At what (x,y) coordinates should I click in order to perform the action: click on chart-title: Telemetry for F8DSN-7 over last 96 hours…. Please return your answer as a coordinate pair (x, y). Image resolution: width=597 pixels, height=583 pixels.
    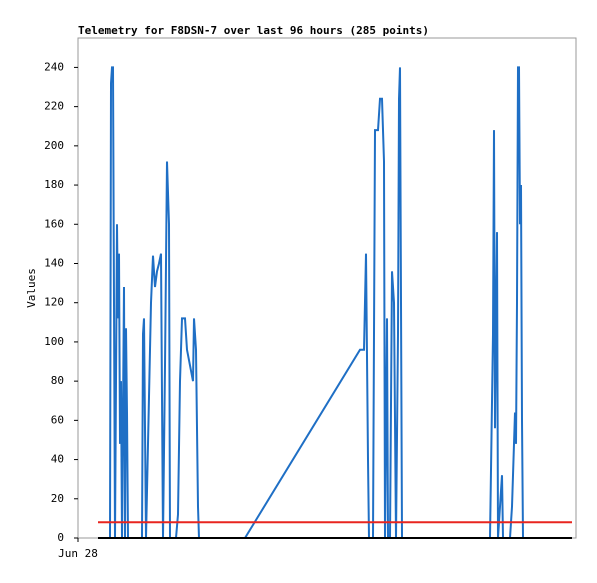
    Looking at the image, I should click on (253, 30).